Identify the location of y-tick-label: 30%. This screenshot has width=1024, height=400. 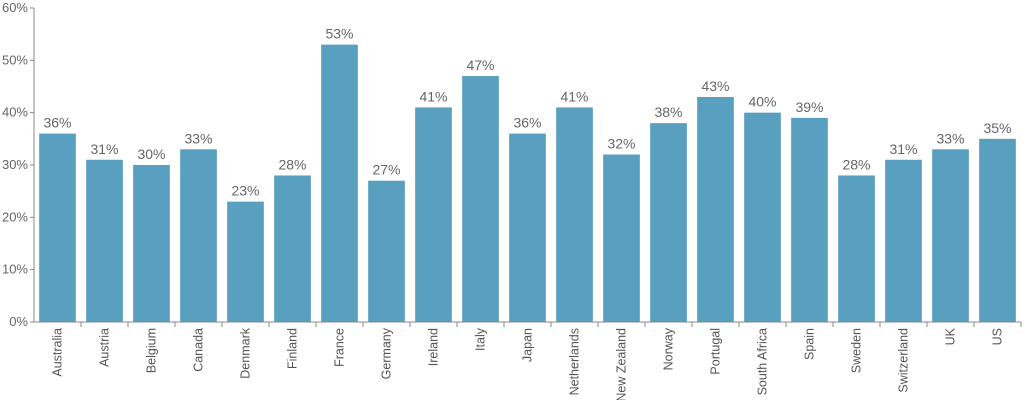
(15, 164).